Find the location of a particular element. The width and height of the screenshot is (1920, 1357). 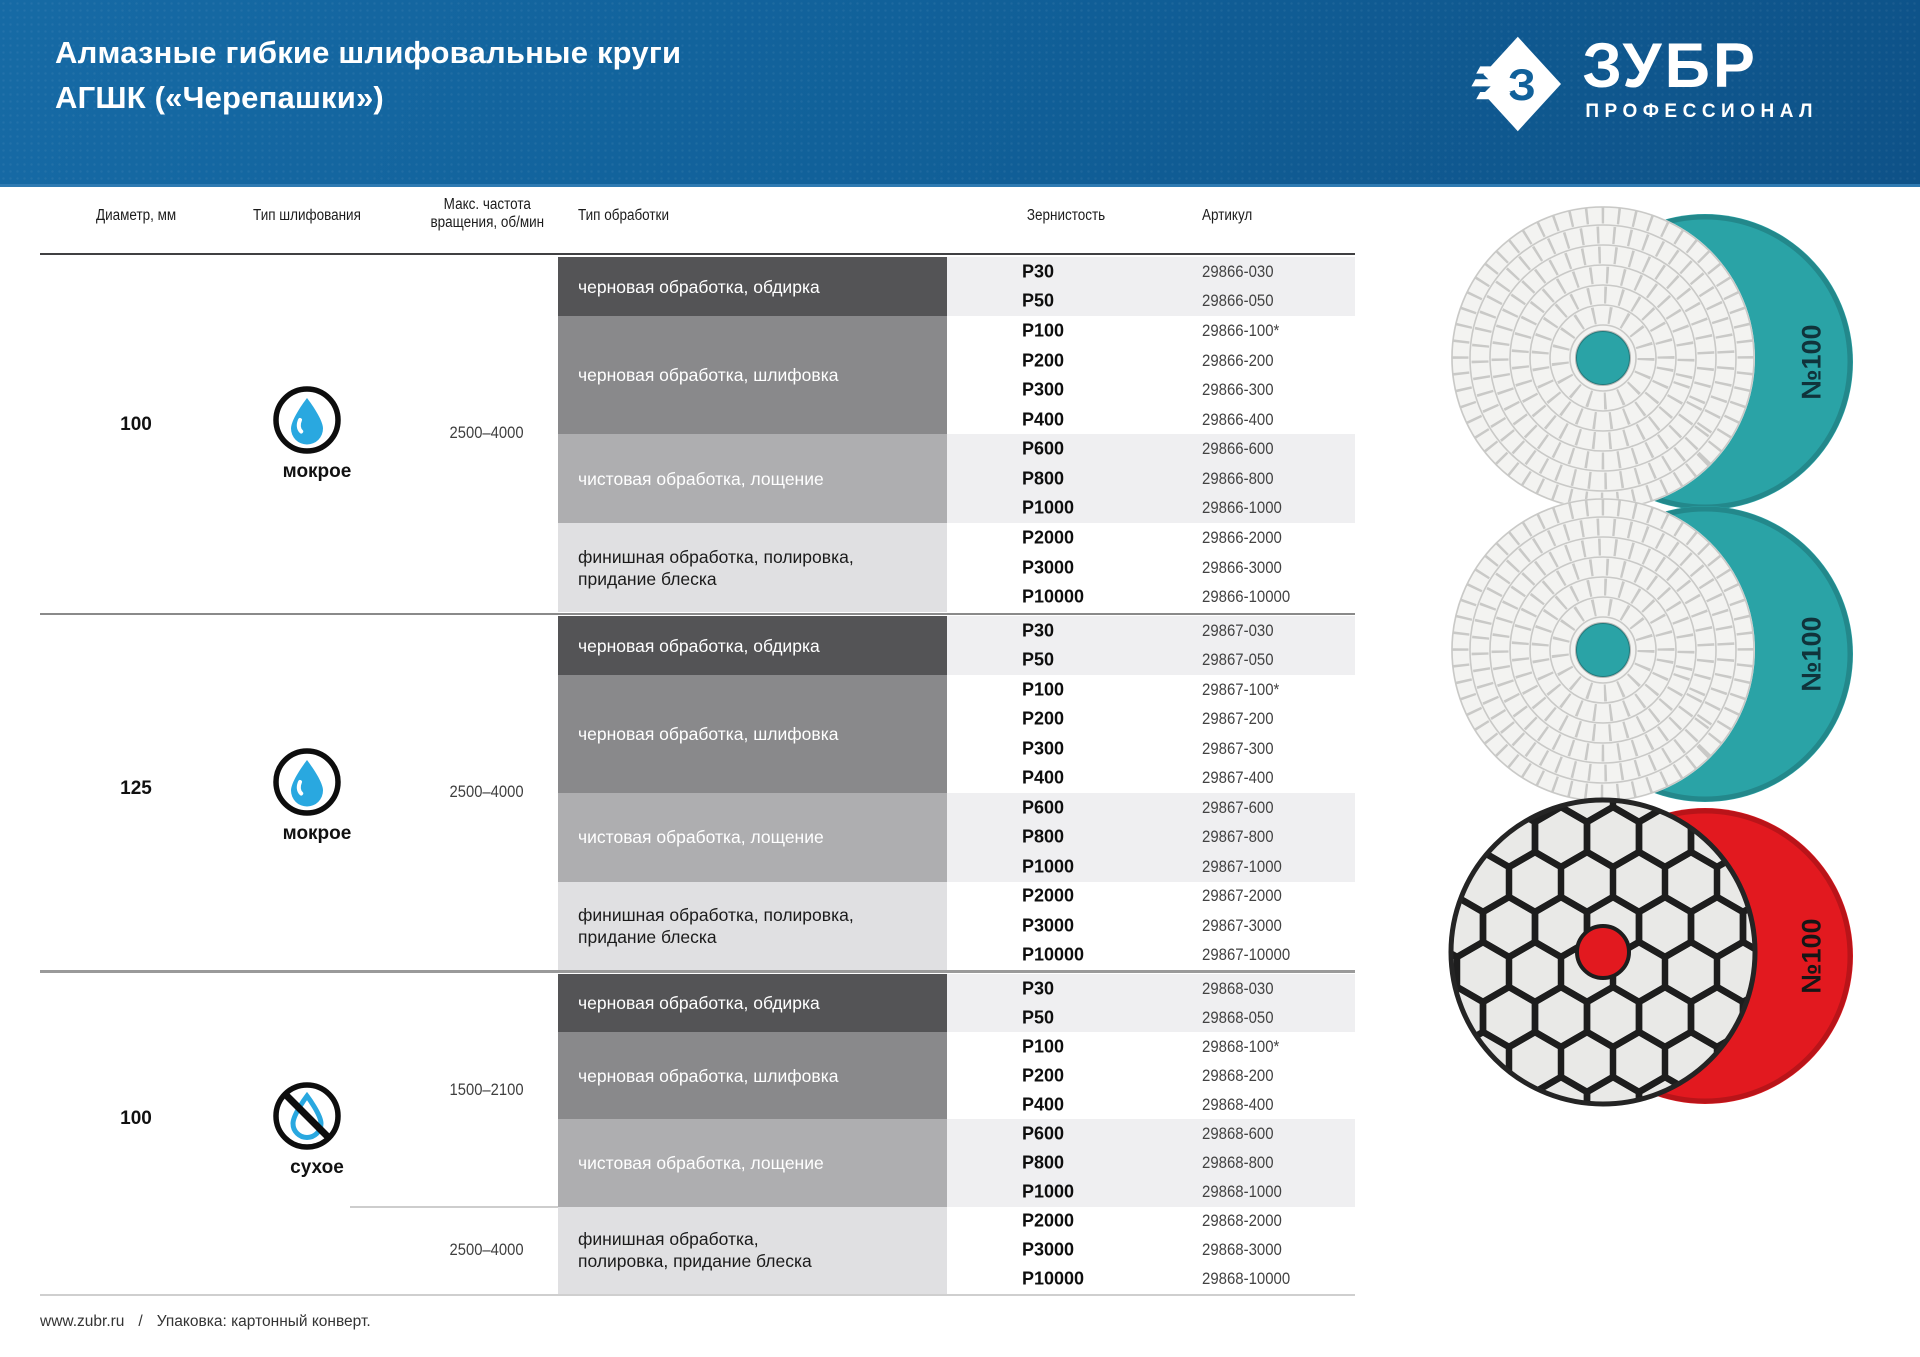

article-number: 29867-600 is located at coordinates (1238, 807).